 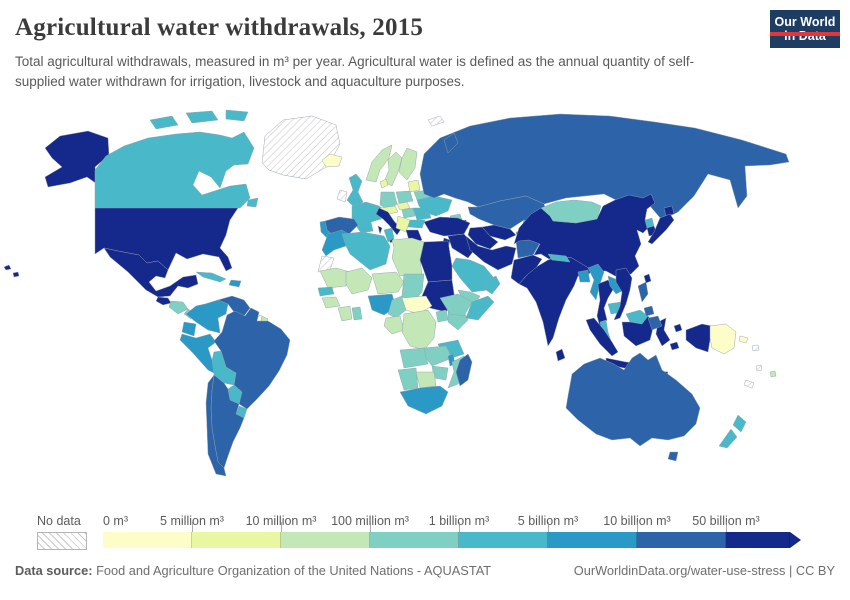 What do you see at coordinates (480, 308) in the screenshot?
I see `country-somalia` at bounding box center [480, 308].